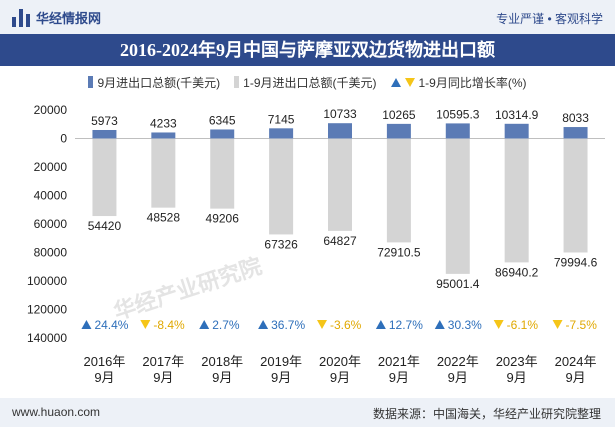 The height and width of the screenshot is (427, 615). Describe the element at coordinates (307, 50) in the screenshot. I see `chart-title: 2016-2024年9月中国与萨摩亚双边货物进出口额` at that location.